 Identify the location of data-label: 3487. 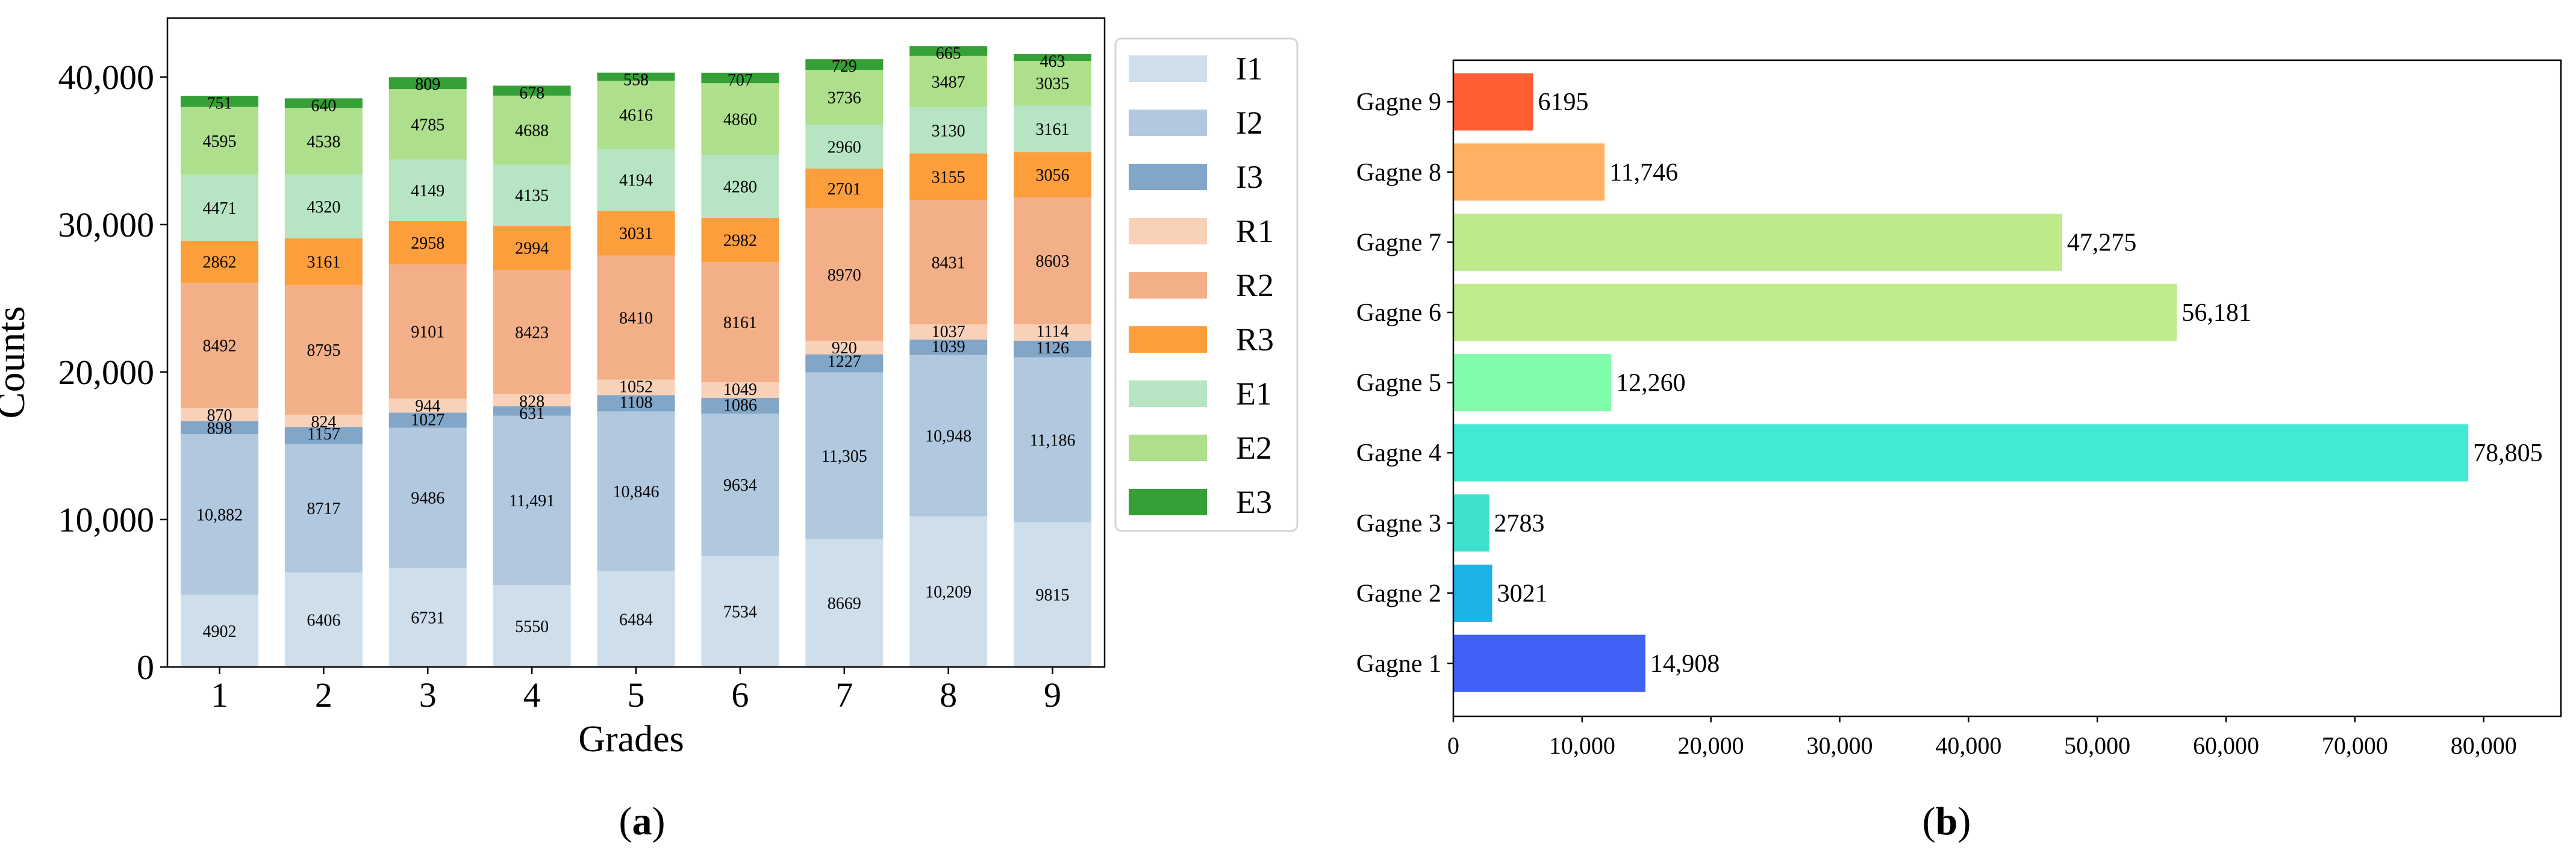
(948, 82).